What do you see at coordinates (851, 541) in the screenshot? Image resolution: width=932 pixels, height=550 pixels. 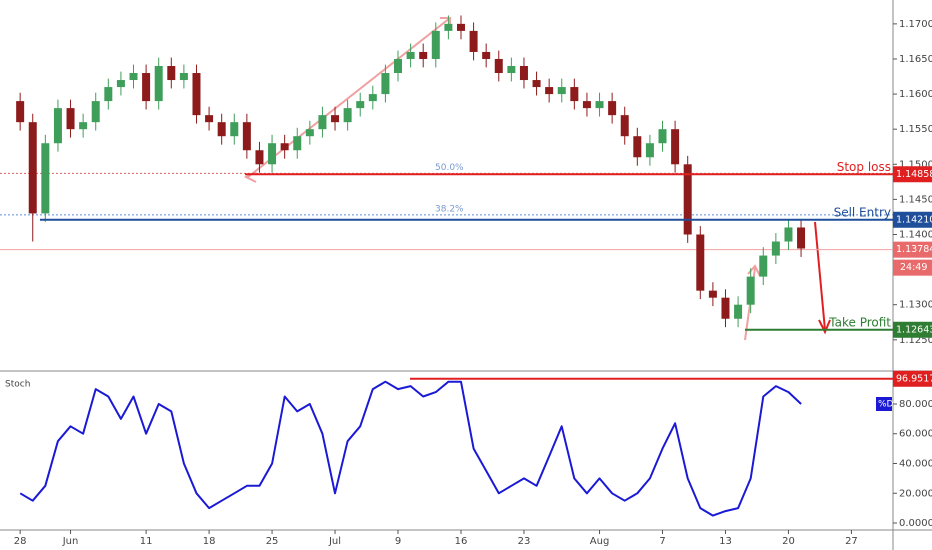 I see `x-tick-label: 27` at bounding box center [851, 541].